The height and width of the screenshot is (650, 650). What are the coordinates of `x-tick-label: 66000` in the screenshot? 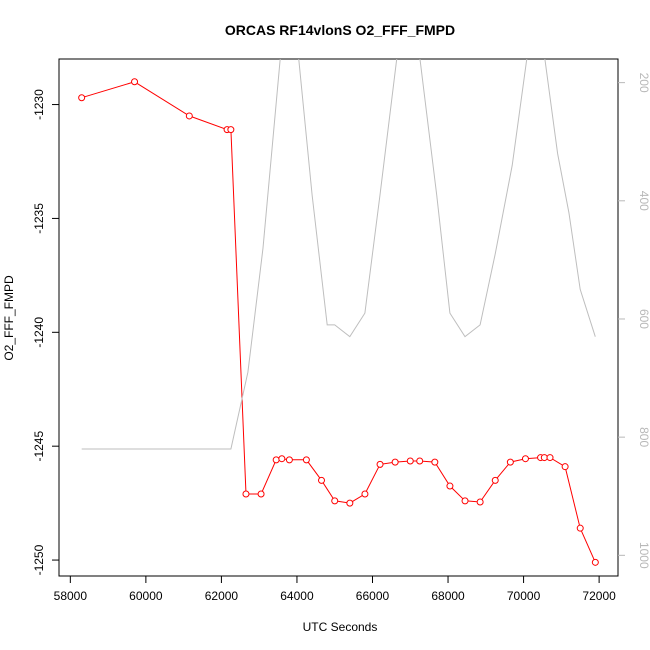 It's located at (373, 596).